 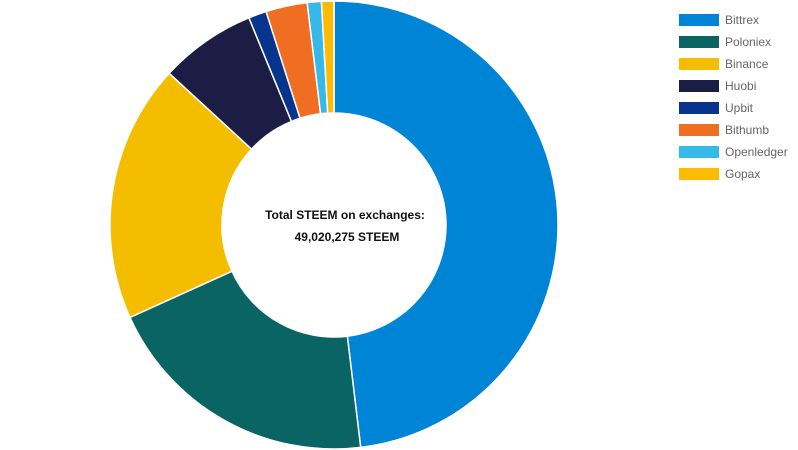 I want to click on legend-item-bittrex: Bittrex, so click(x=733, y=20).